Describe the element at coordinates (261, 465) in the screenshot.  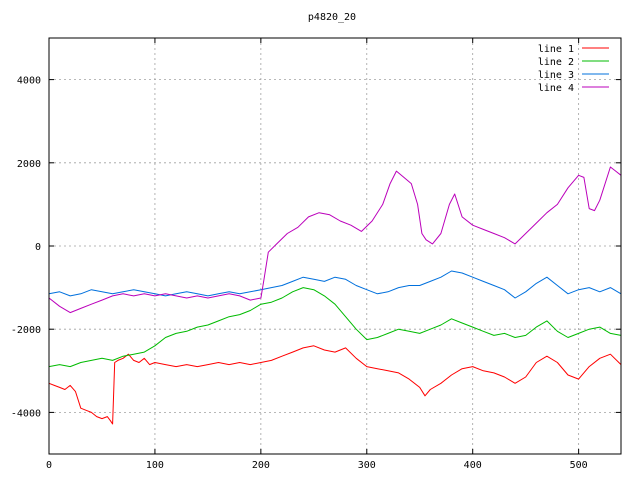
I see `x-tick-label: 200` at that location.